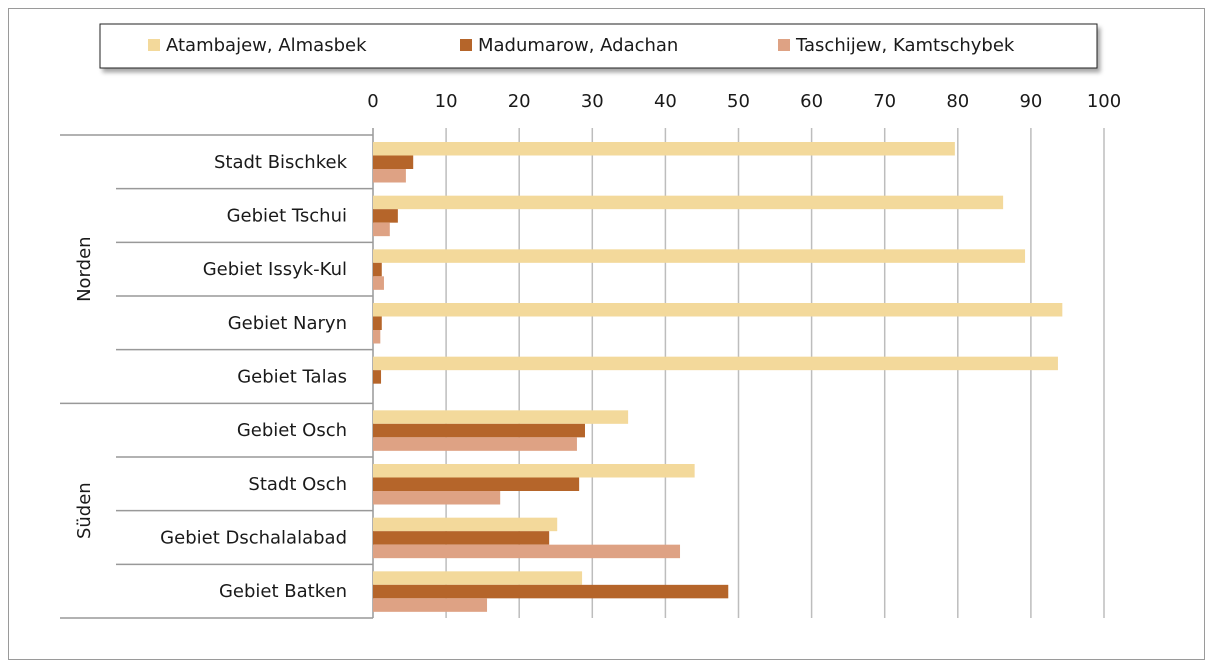 Image resolution: width=1213 pixels, height=668 pixels. Describe the element at coordinates (1030, 101) in the screenshot. I see `x-tick-label: 90` at that location.